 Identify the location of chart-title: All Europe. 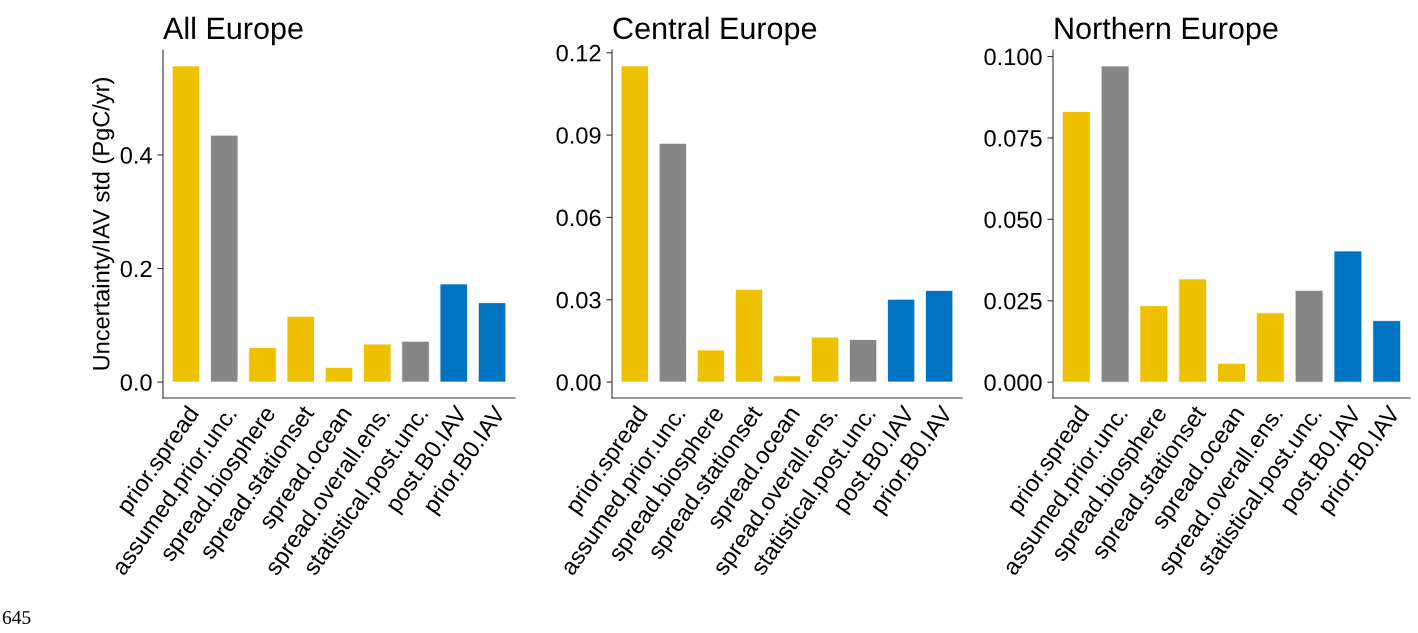
(233, 31).